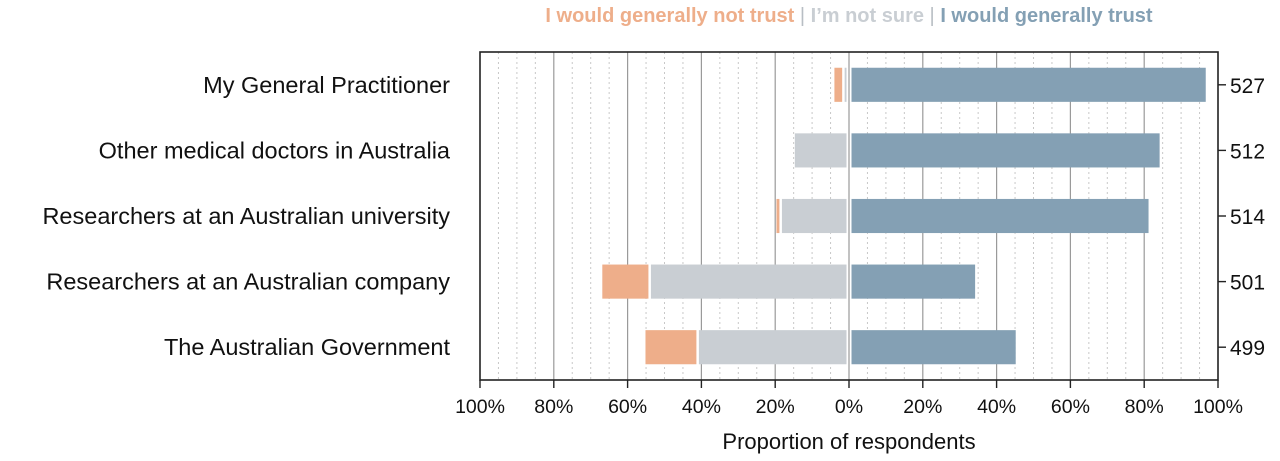  I want to click on x-axis-ticks: 100% 80% 60% 40% 20% 0% 20% 40% 60% 80% 100%, so click(849, 399).